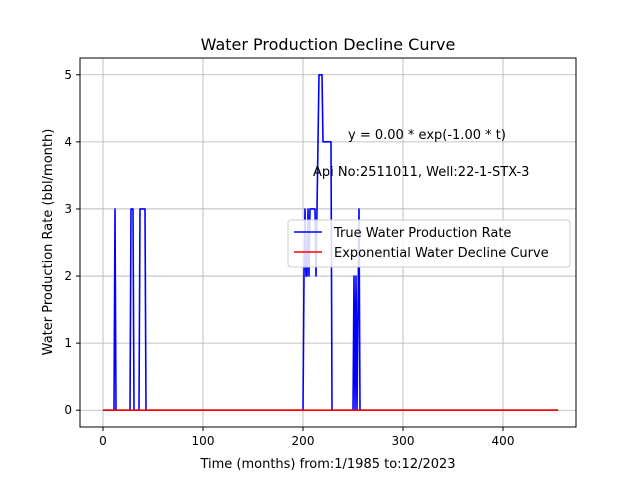  What do you see at coordinates (421, 172) in the screenshot?
I see `annotation-text-2: Api No:2511011, Well:22-1-STX-3` at bounding box center [421, 172].